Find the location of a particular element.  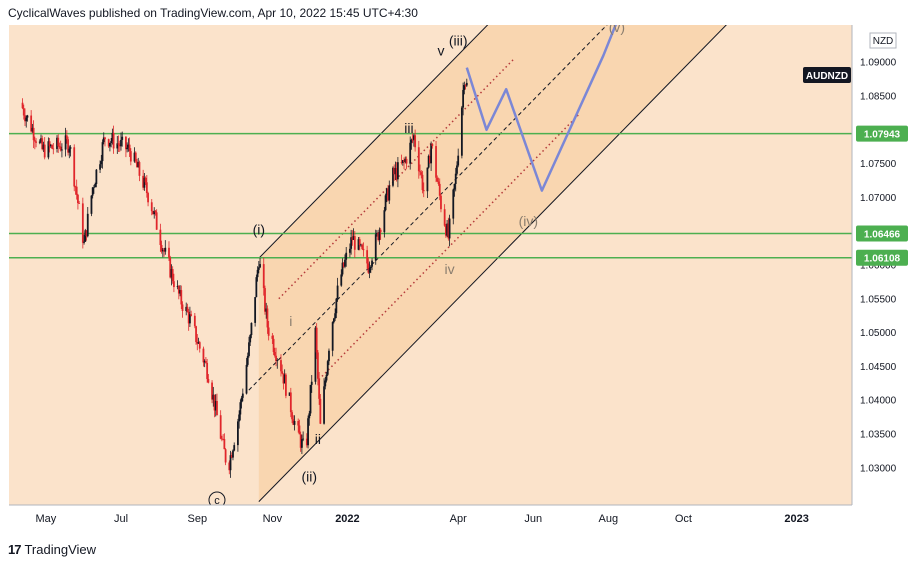

wave-label: iii is located at coordinates (408, 128).